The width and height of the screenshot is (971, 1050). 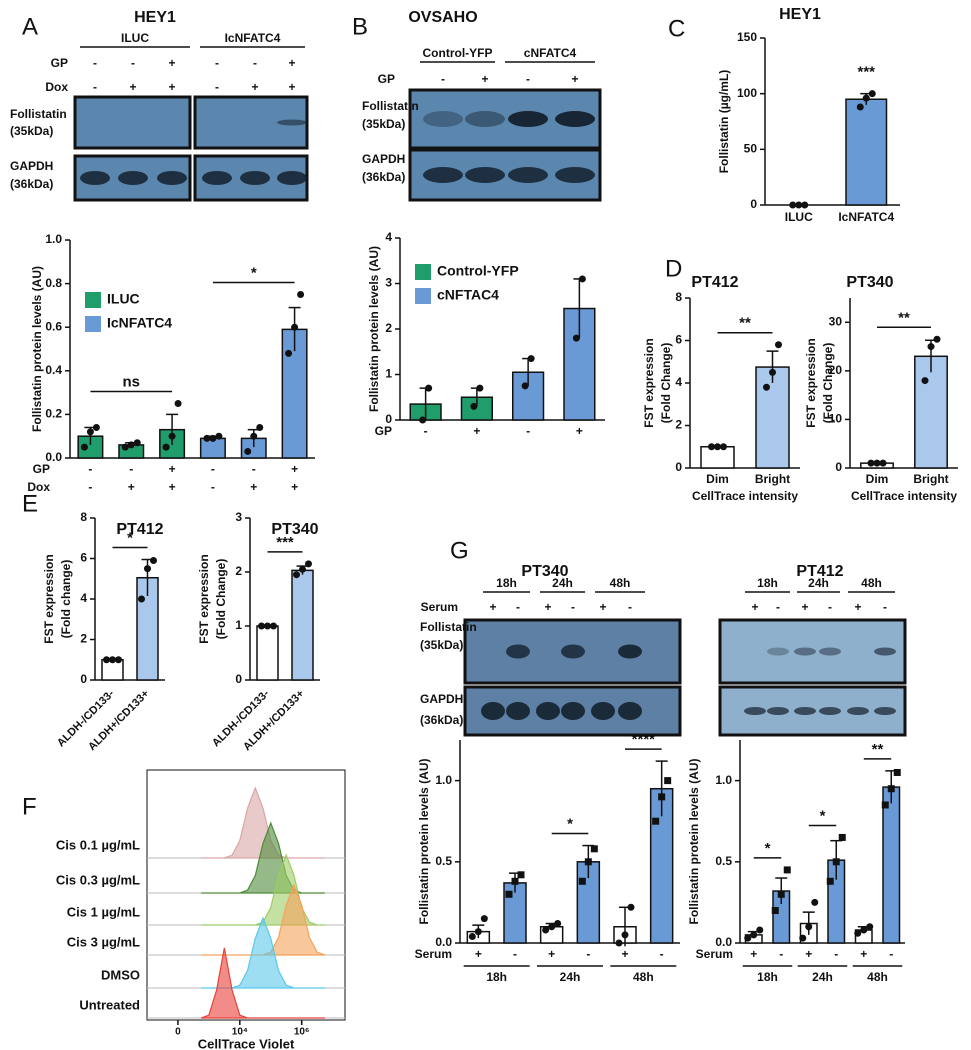 I want to click on x-tick-label: ILUC, so click(x=799, y=217).